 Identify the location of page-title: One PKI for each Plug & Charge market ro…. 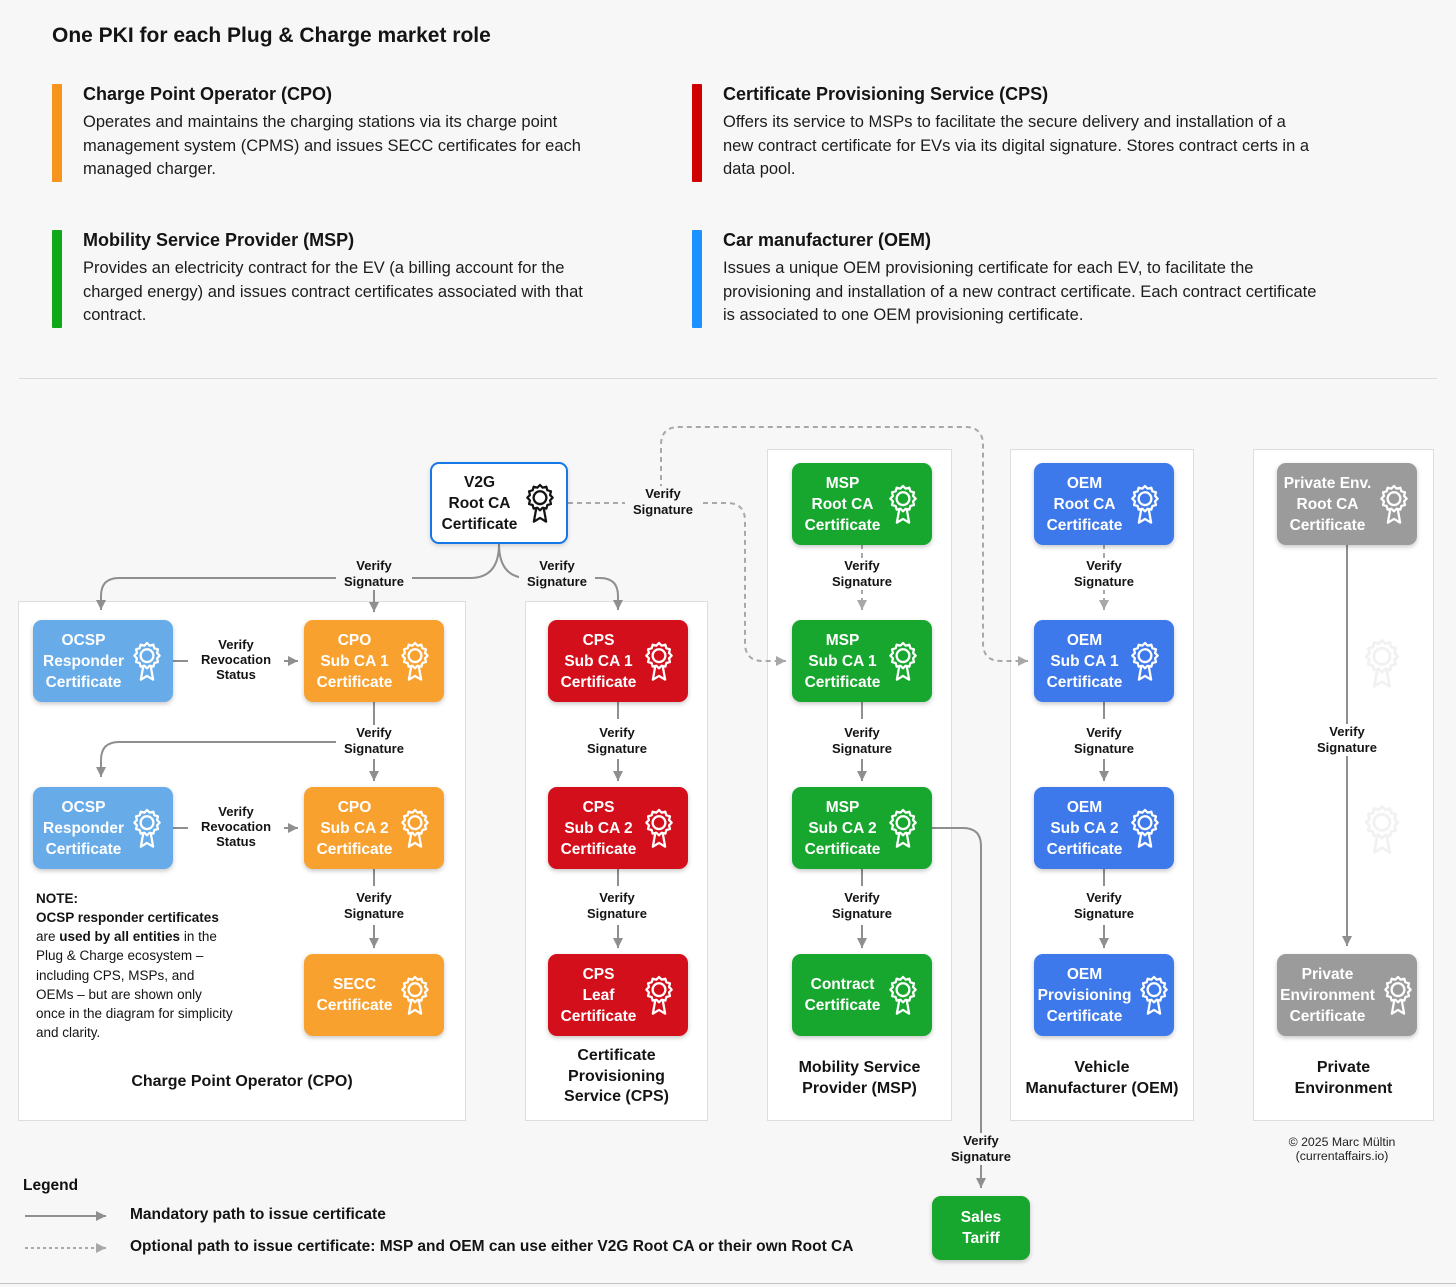
(271, 35).